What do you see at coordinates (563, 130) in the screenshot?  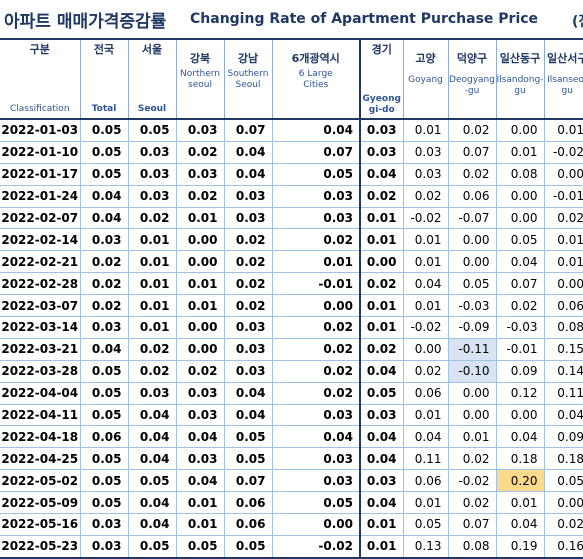 I see `cell-ilsanseo: 0.01` at bounding box center [563, 130].